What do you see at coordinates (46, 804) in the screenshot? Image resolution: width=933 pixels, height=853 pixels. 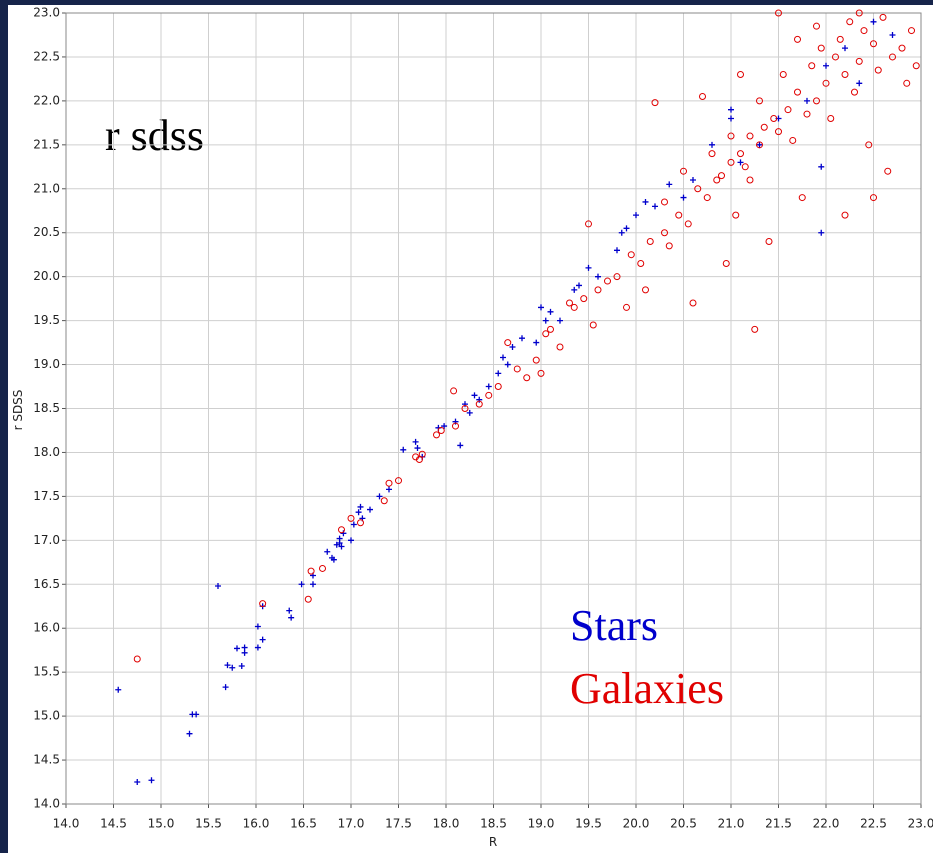 I see `y-tick-label: 14.0` at bounding box center [46, 804].